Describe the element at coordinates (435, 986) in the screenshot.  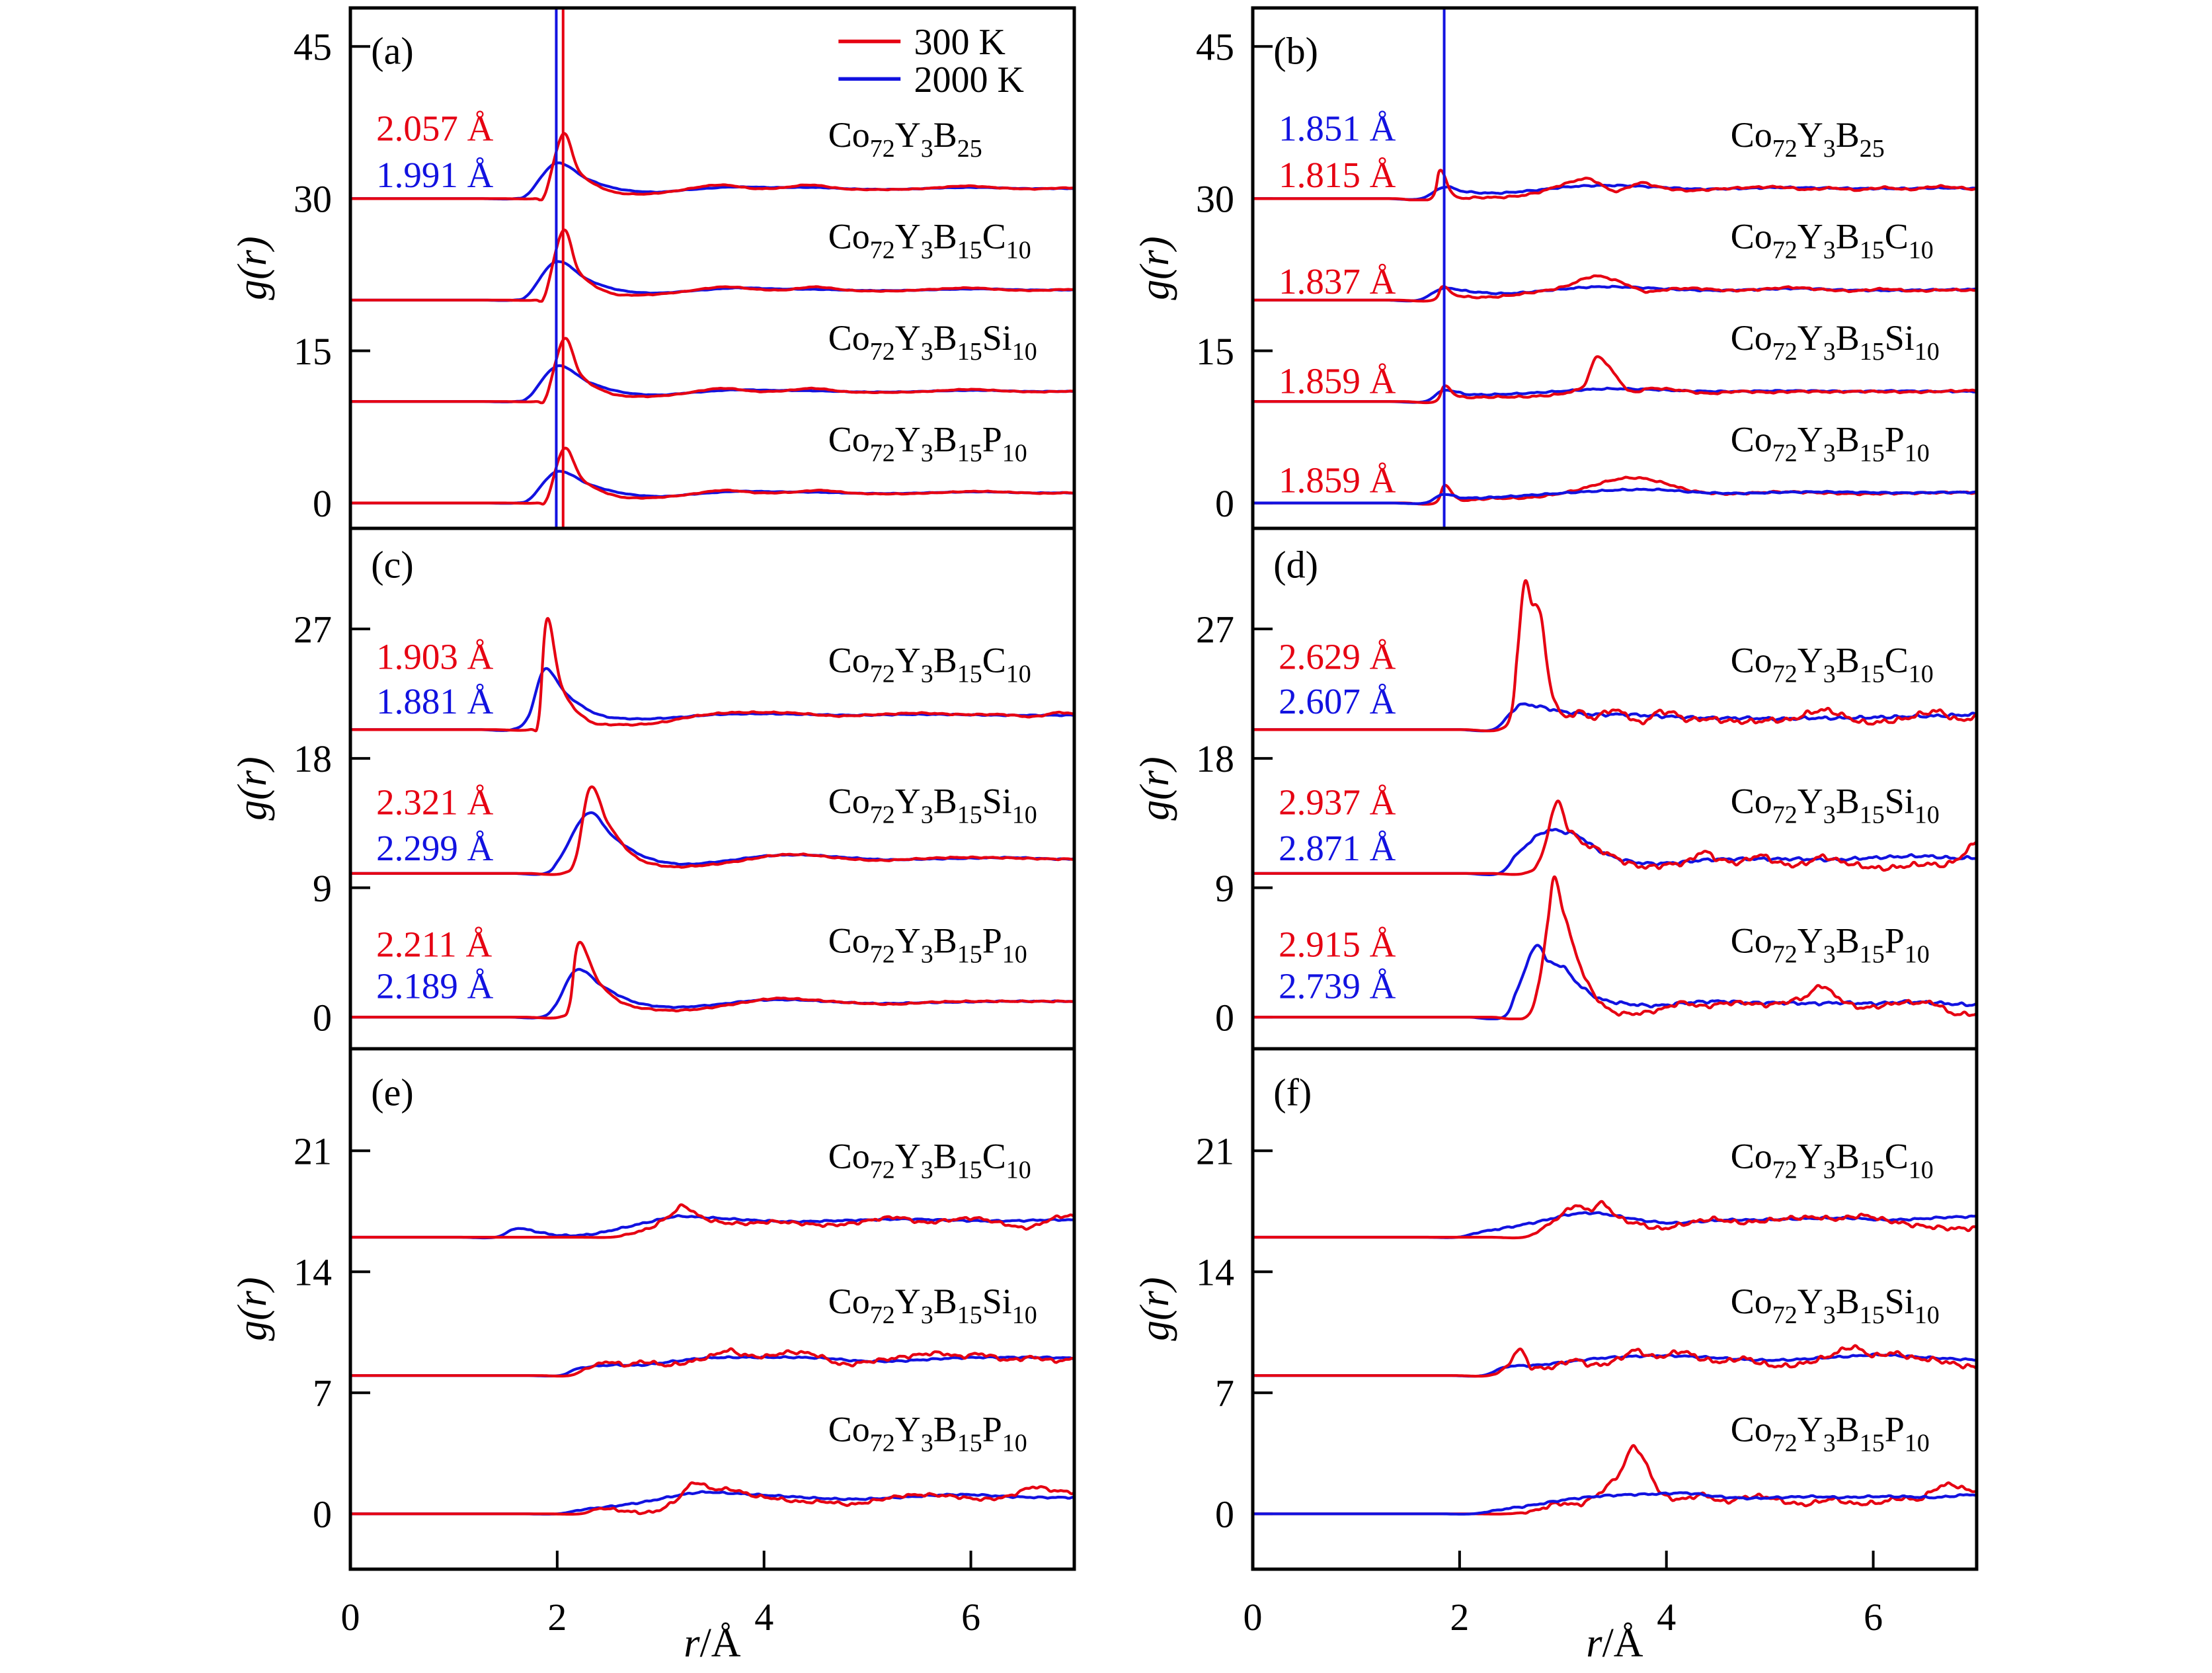
I see `peak-annotation: 2.189 Å` at that location.